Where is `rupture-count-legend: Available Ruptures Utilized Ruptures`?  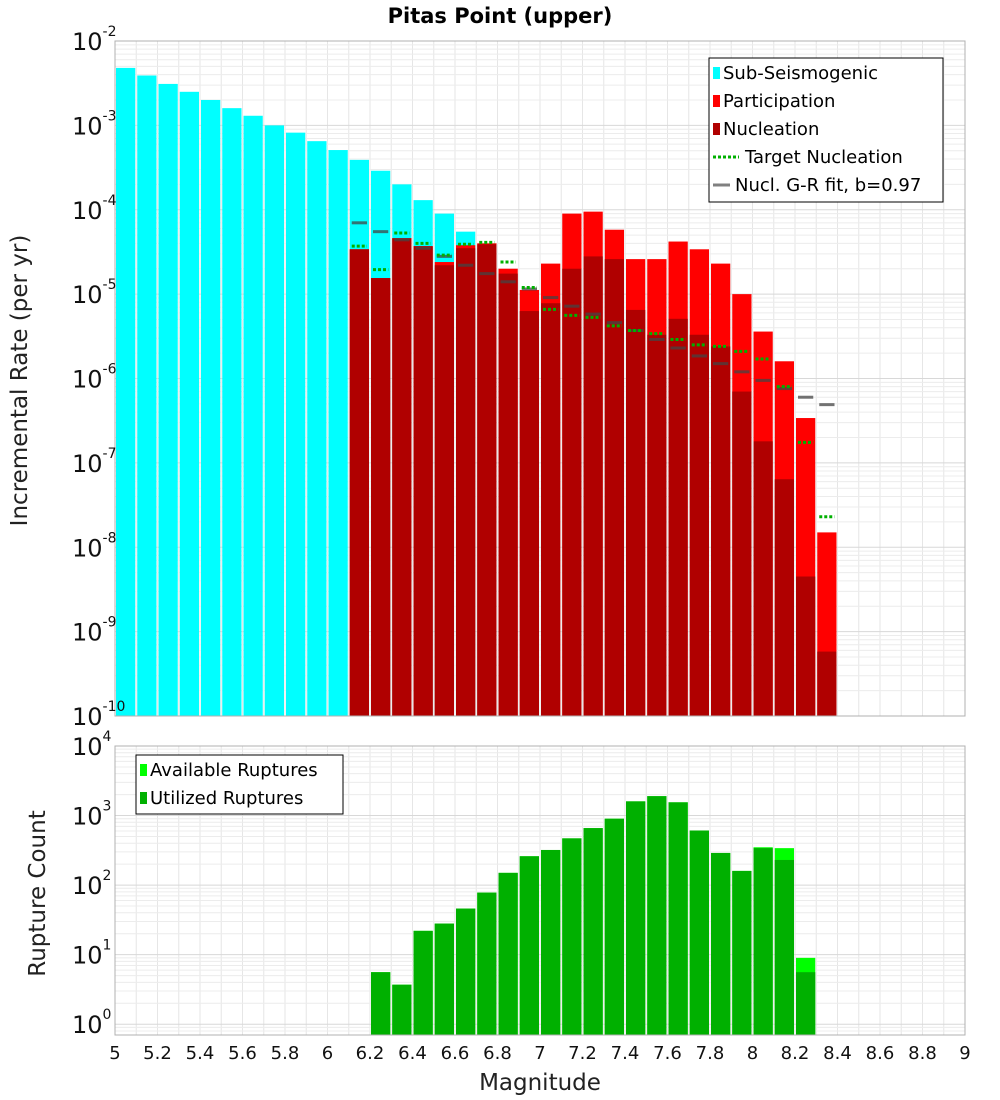
rupture-count-legend: Available Ruptures Utilized Ruptures is located at coordinates (239, 784).